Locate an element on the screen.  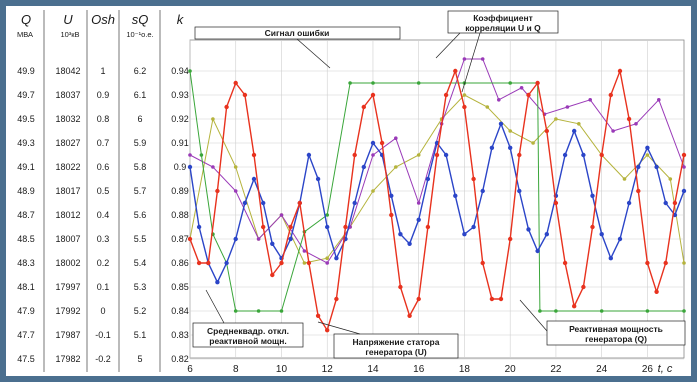
scale-label-q: 48.7 is located at coordinates (26, 215).